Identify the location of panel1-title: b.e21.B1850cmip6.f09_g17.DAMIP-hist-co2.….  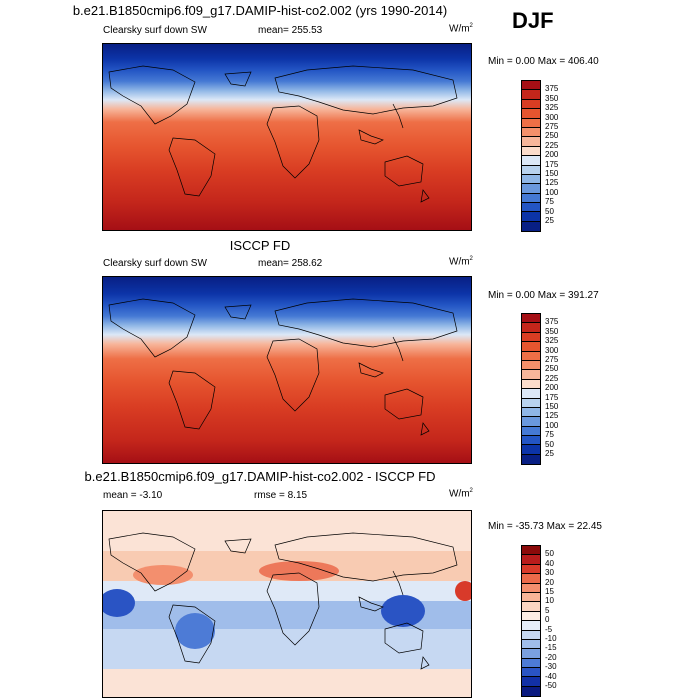
(260, 10).